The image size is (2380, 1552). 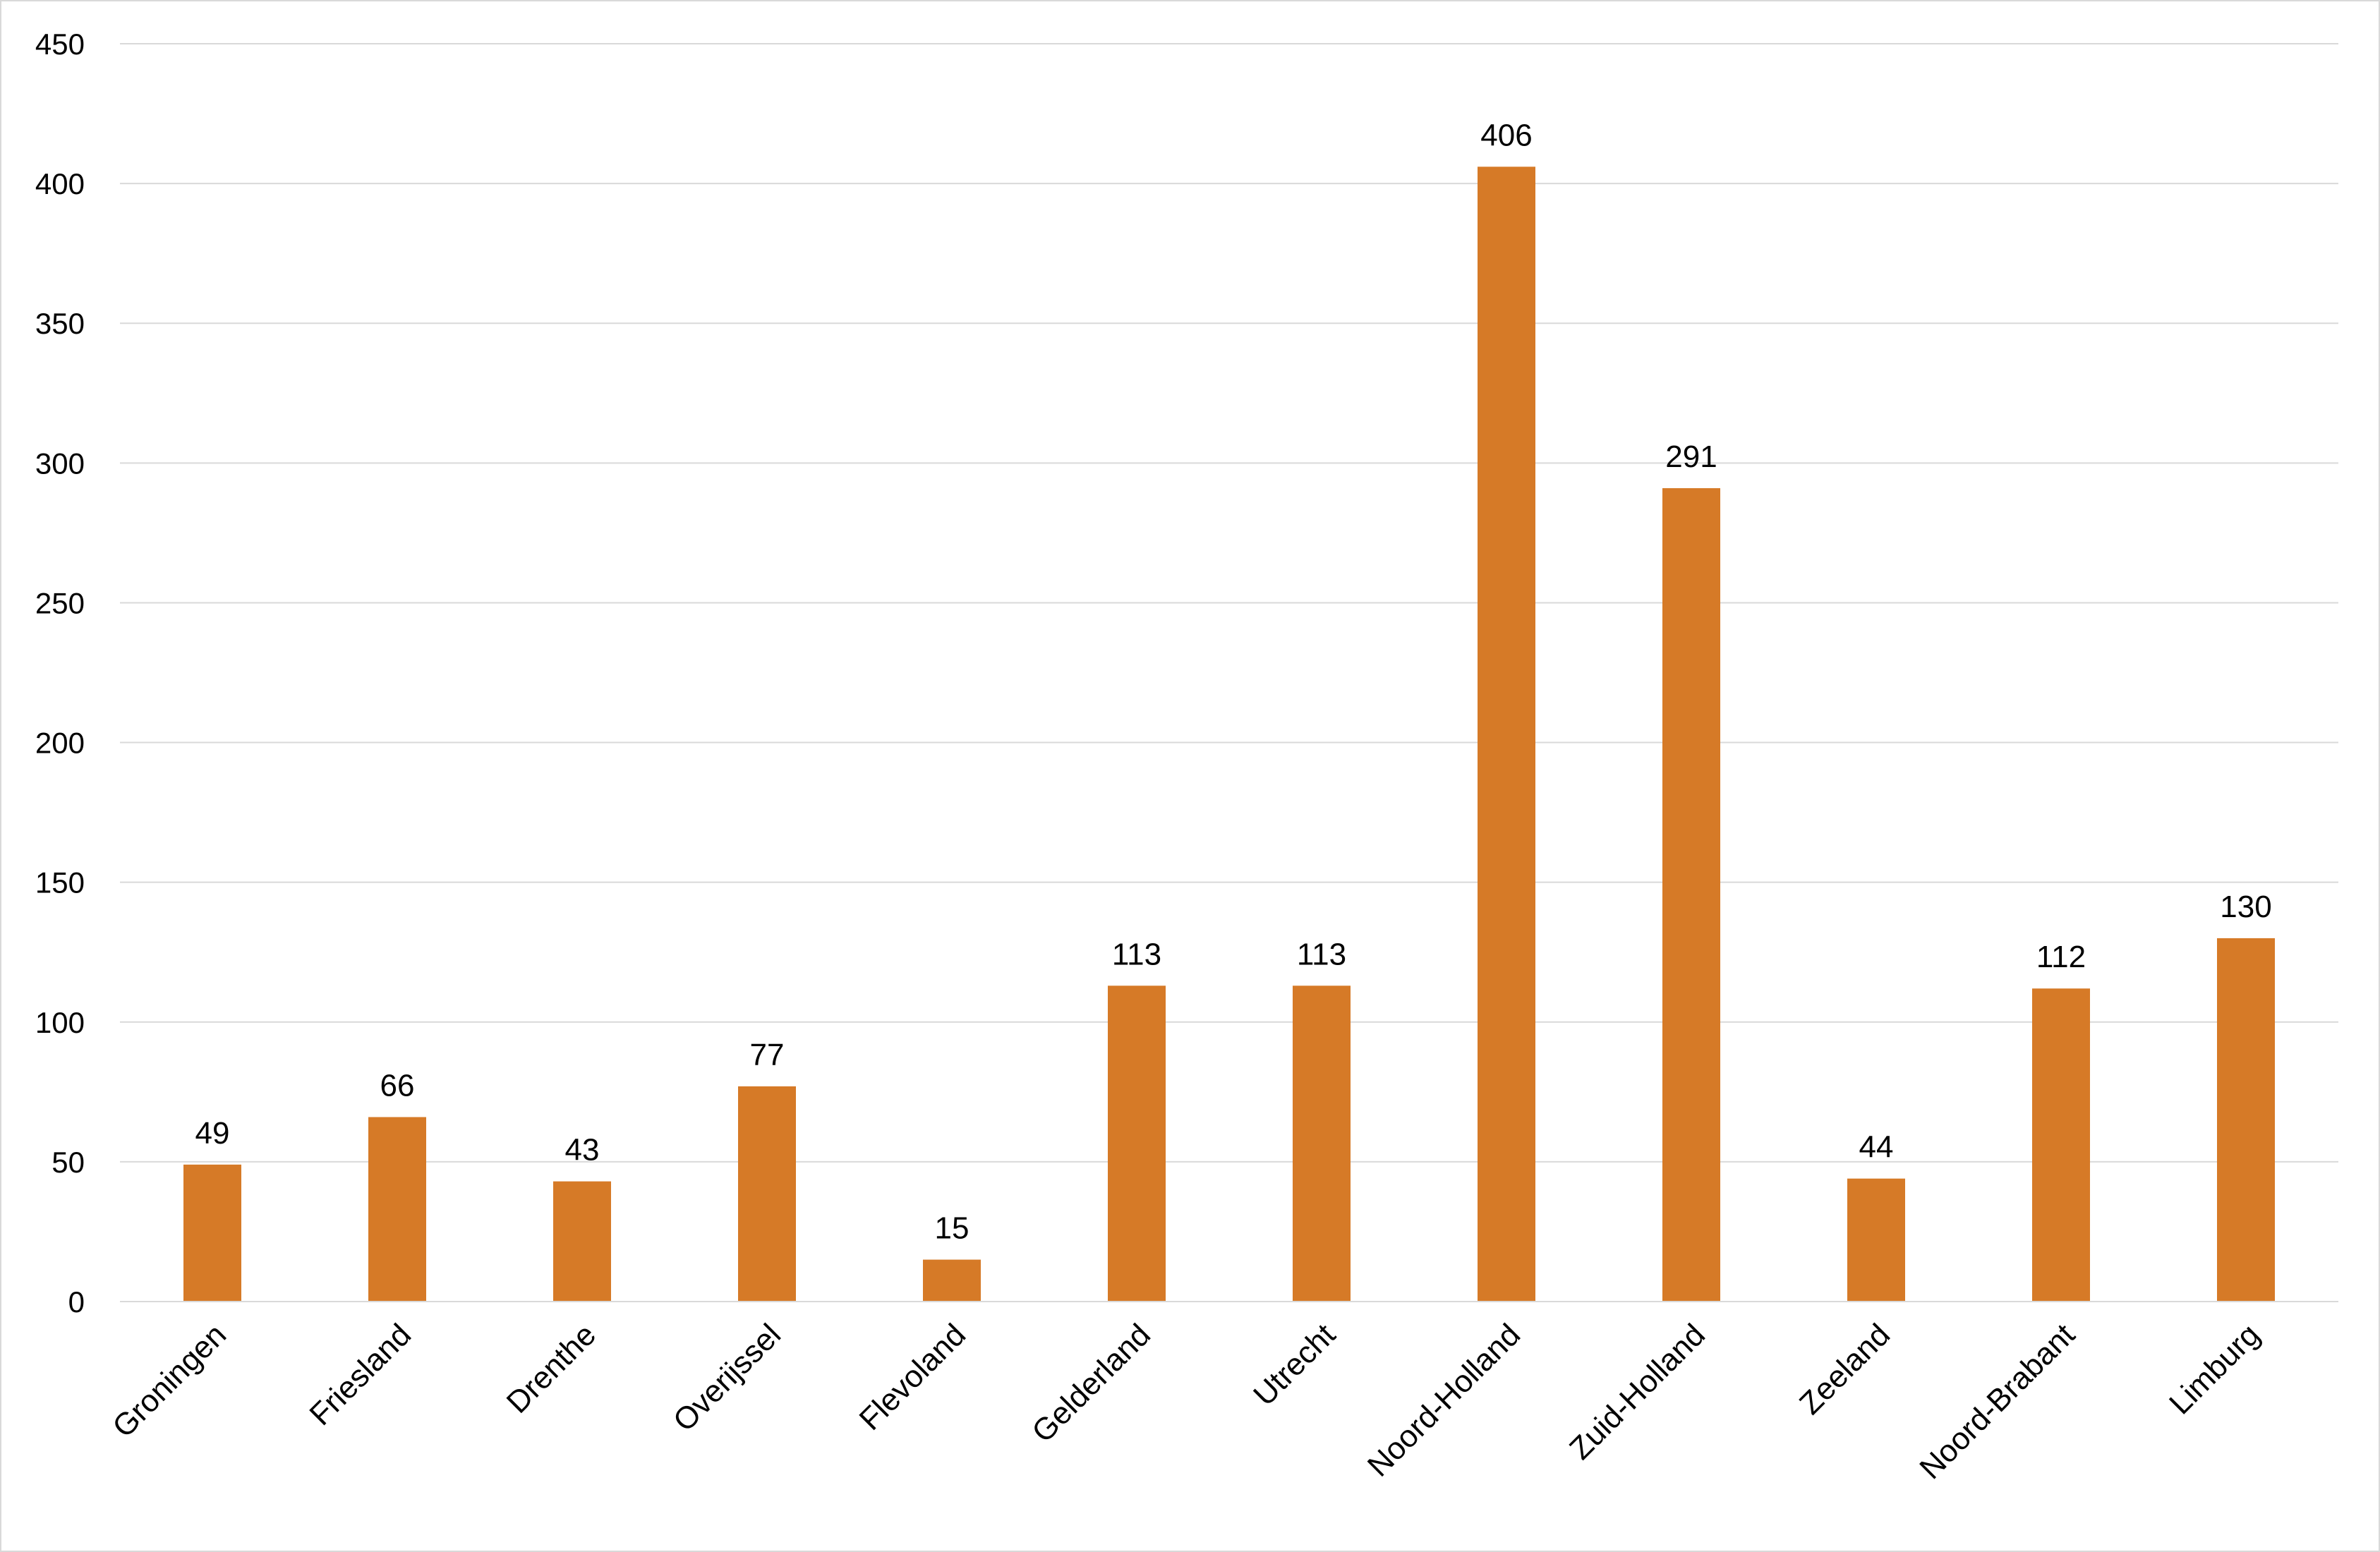 I want to click on y-tick-label: 200, so click(x=60, y=743).